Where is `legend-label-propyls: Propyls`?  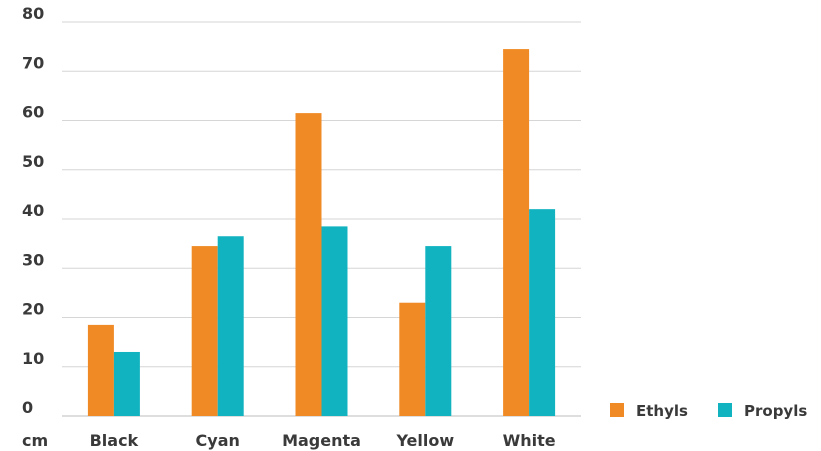
legend-label-propyls: Propyls is located at coordinates (775, 411).